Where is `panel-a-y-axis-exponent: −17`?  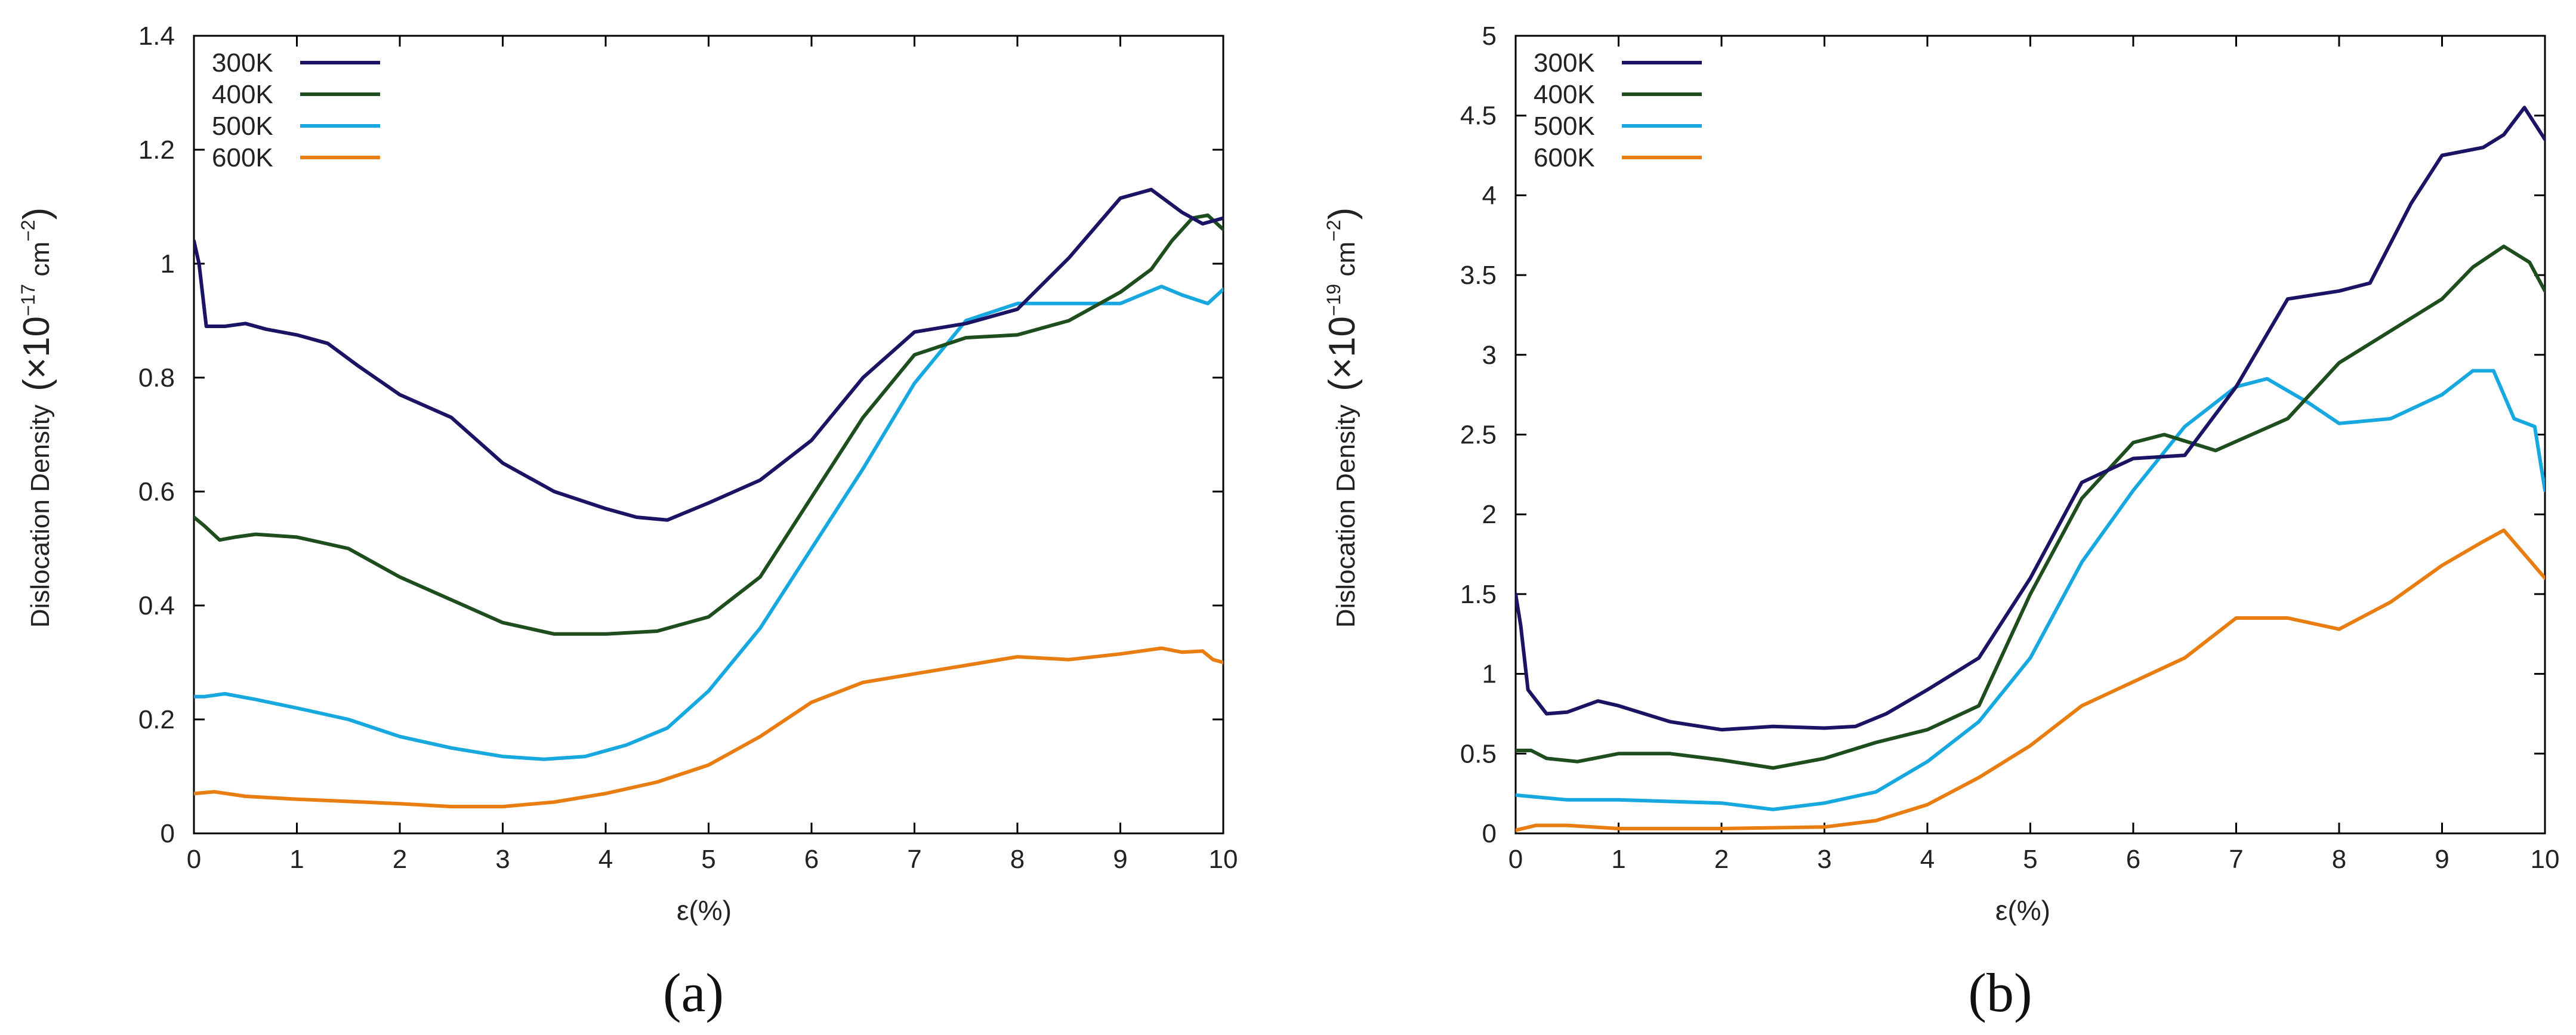
panel-a-y-axis-exponent: −17 is located at coordinates (28, 300).